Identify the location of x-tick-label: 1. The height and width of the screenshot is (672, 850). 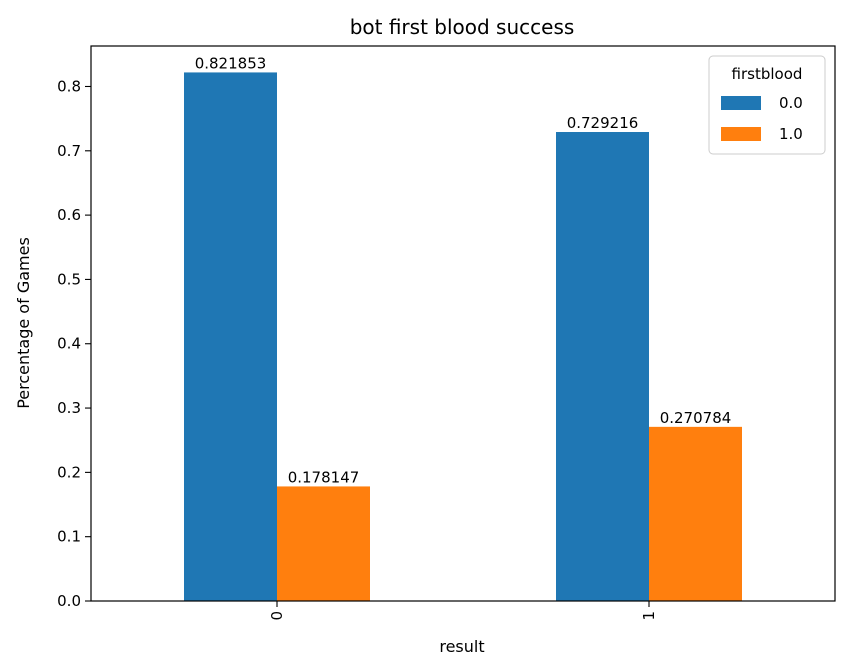
(649, 616).